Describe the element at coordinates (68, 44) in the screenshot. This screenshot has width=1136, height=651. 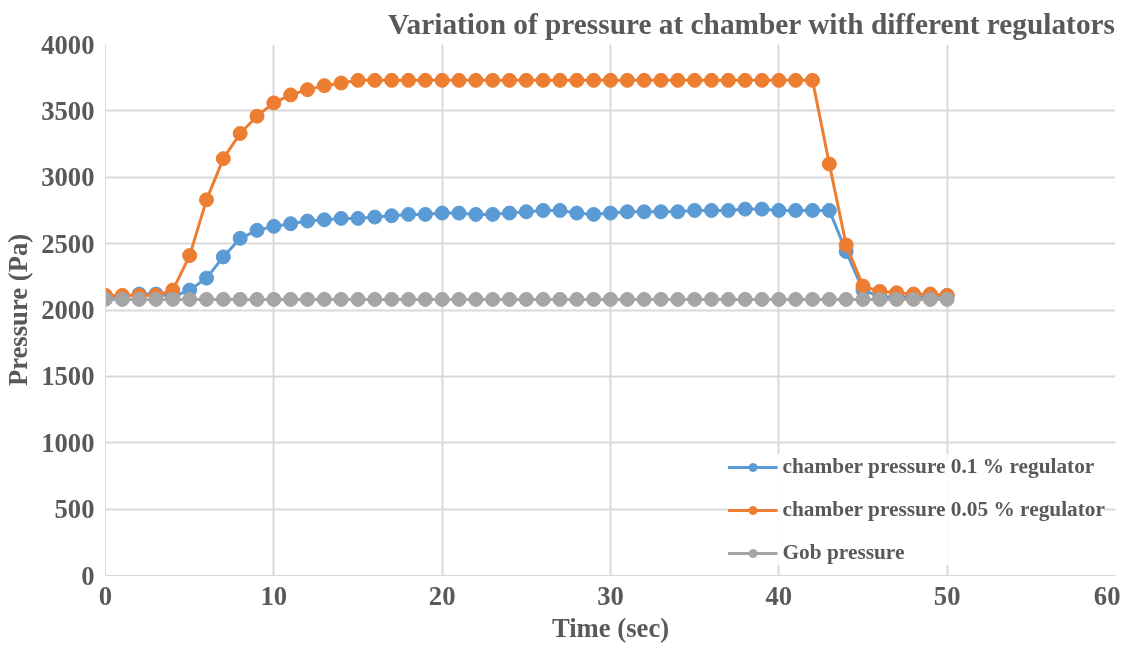
I see `y-tick-label: 4000` at that location.